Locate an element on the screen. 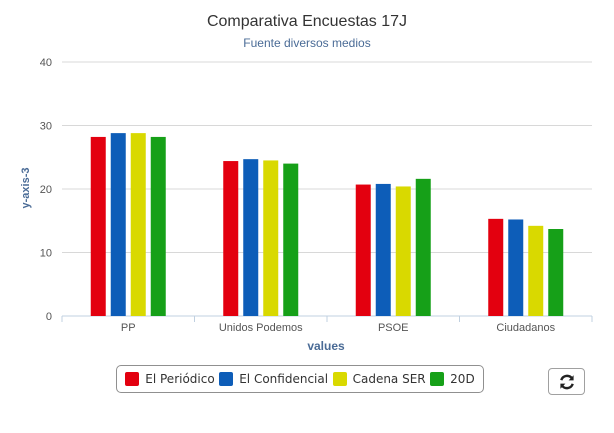  legend: El Periódico El Confidencial Cadena SER 20D is located at coordinates (300, 379).